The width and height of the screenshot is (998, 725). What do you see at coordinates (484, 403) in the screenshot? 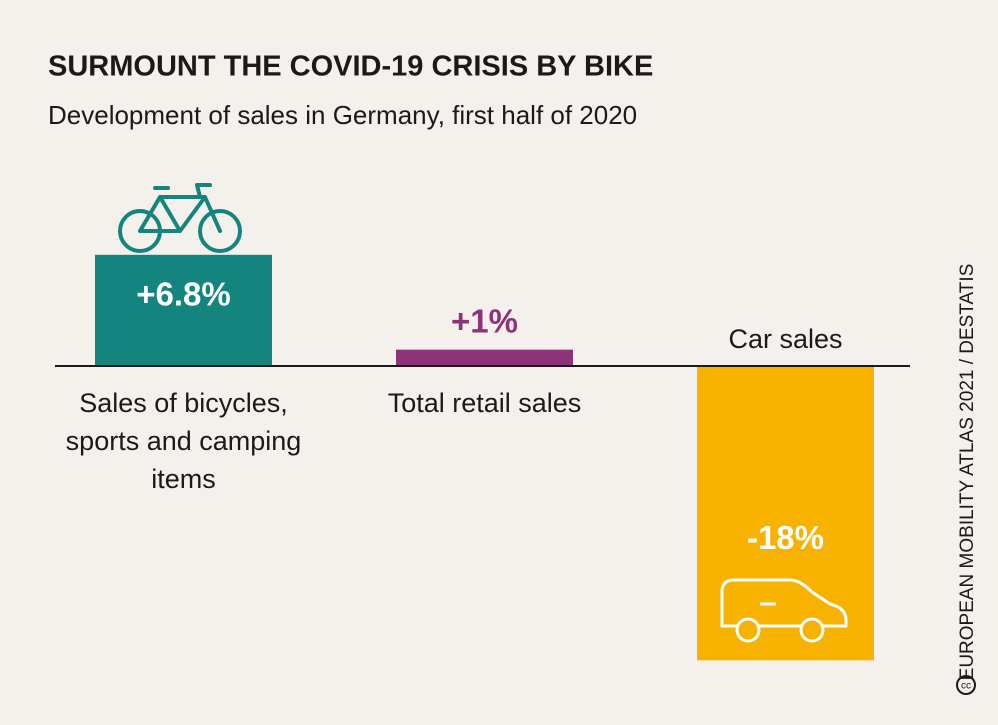
I see `category-label: Total retail sales` at bounding box center [484, 403].